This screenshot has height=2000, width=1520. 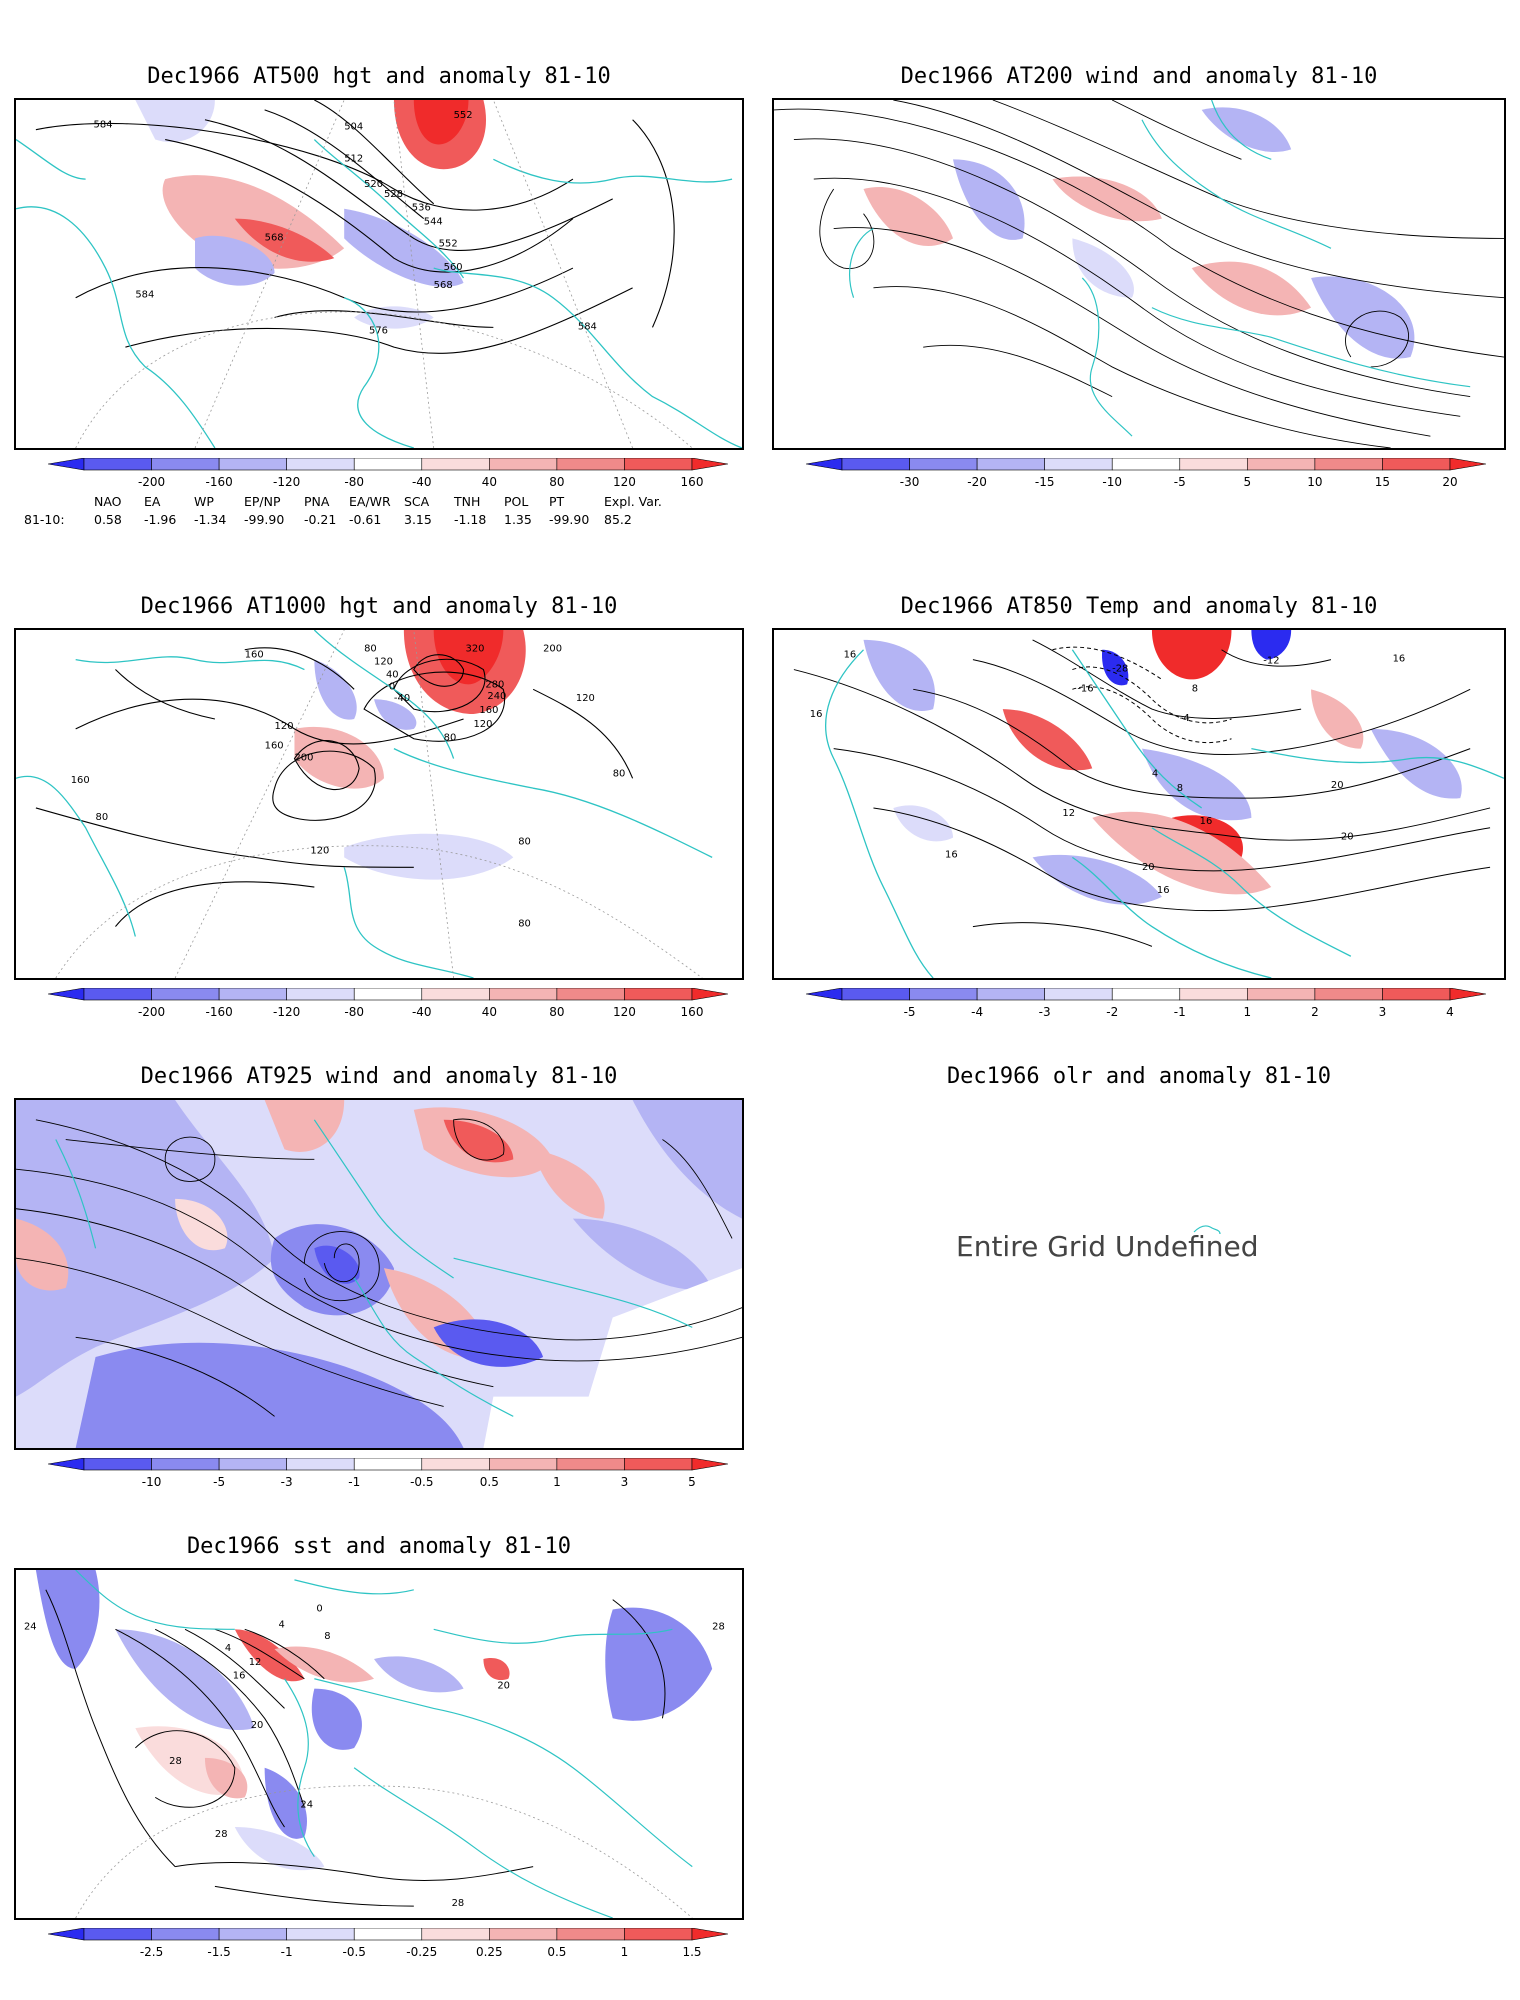 What do you see at coordinates (210, 519) in the screenshot?
I see `tele-value: -1.34` at bounding box center [210, 519].